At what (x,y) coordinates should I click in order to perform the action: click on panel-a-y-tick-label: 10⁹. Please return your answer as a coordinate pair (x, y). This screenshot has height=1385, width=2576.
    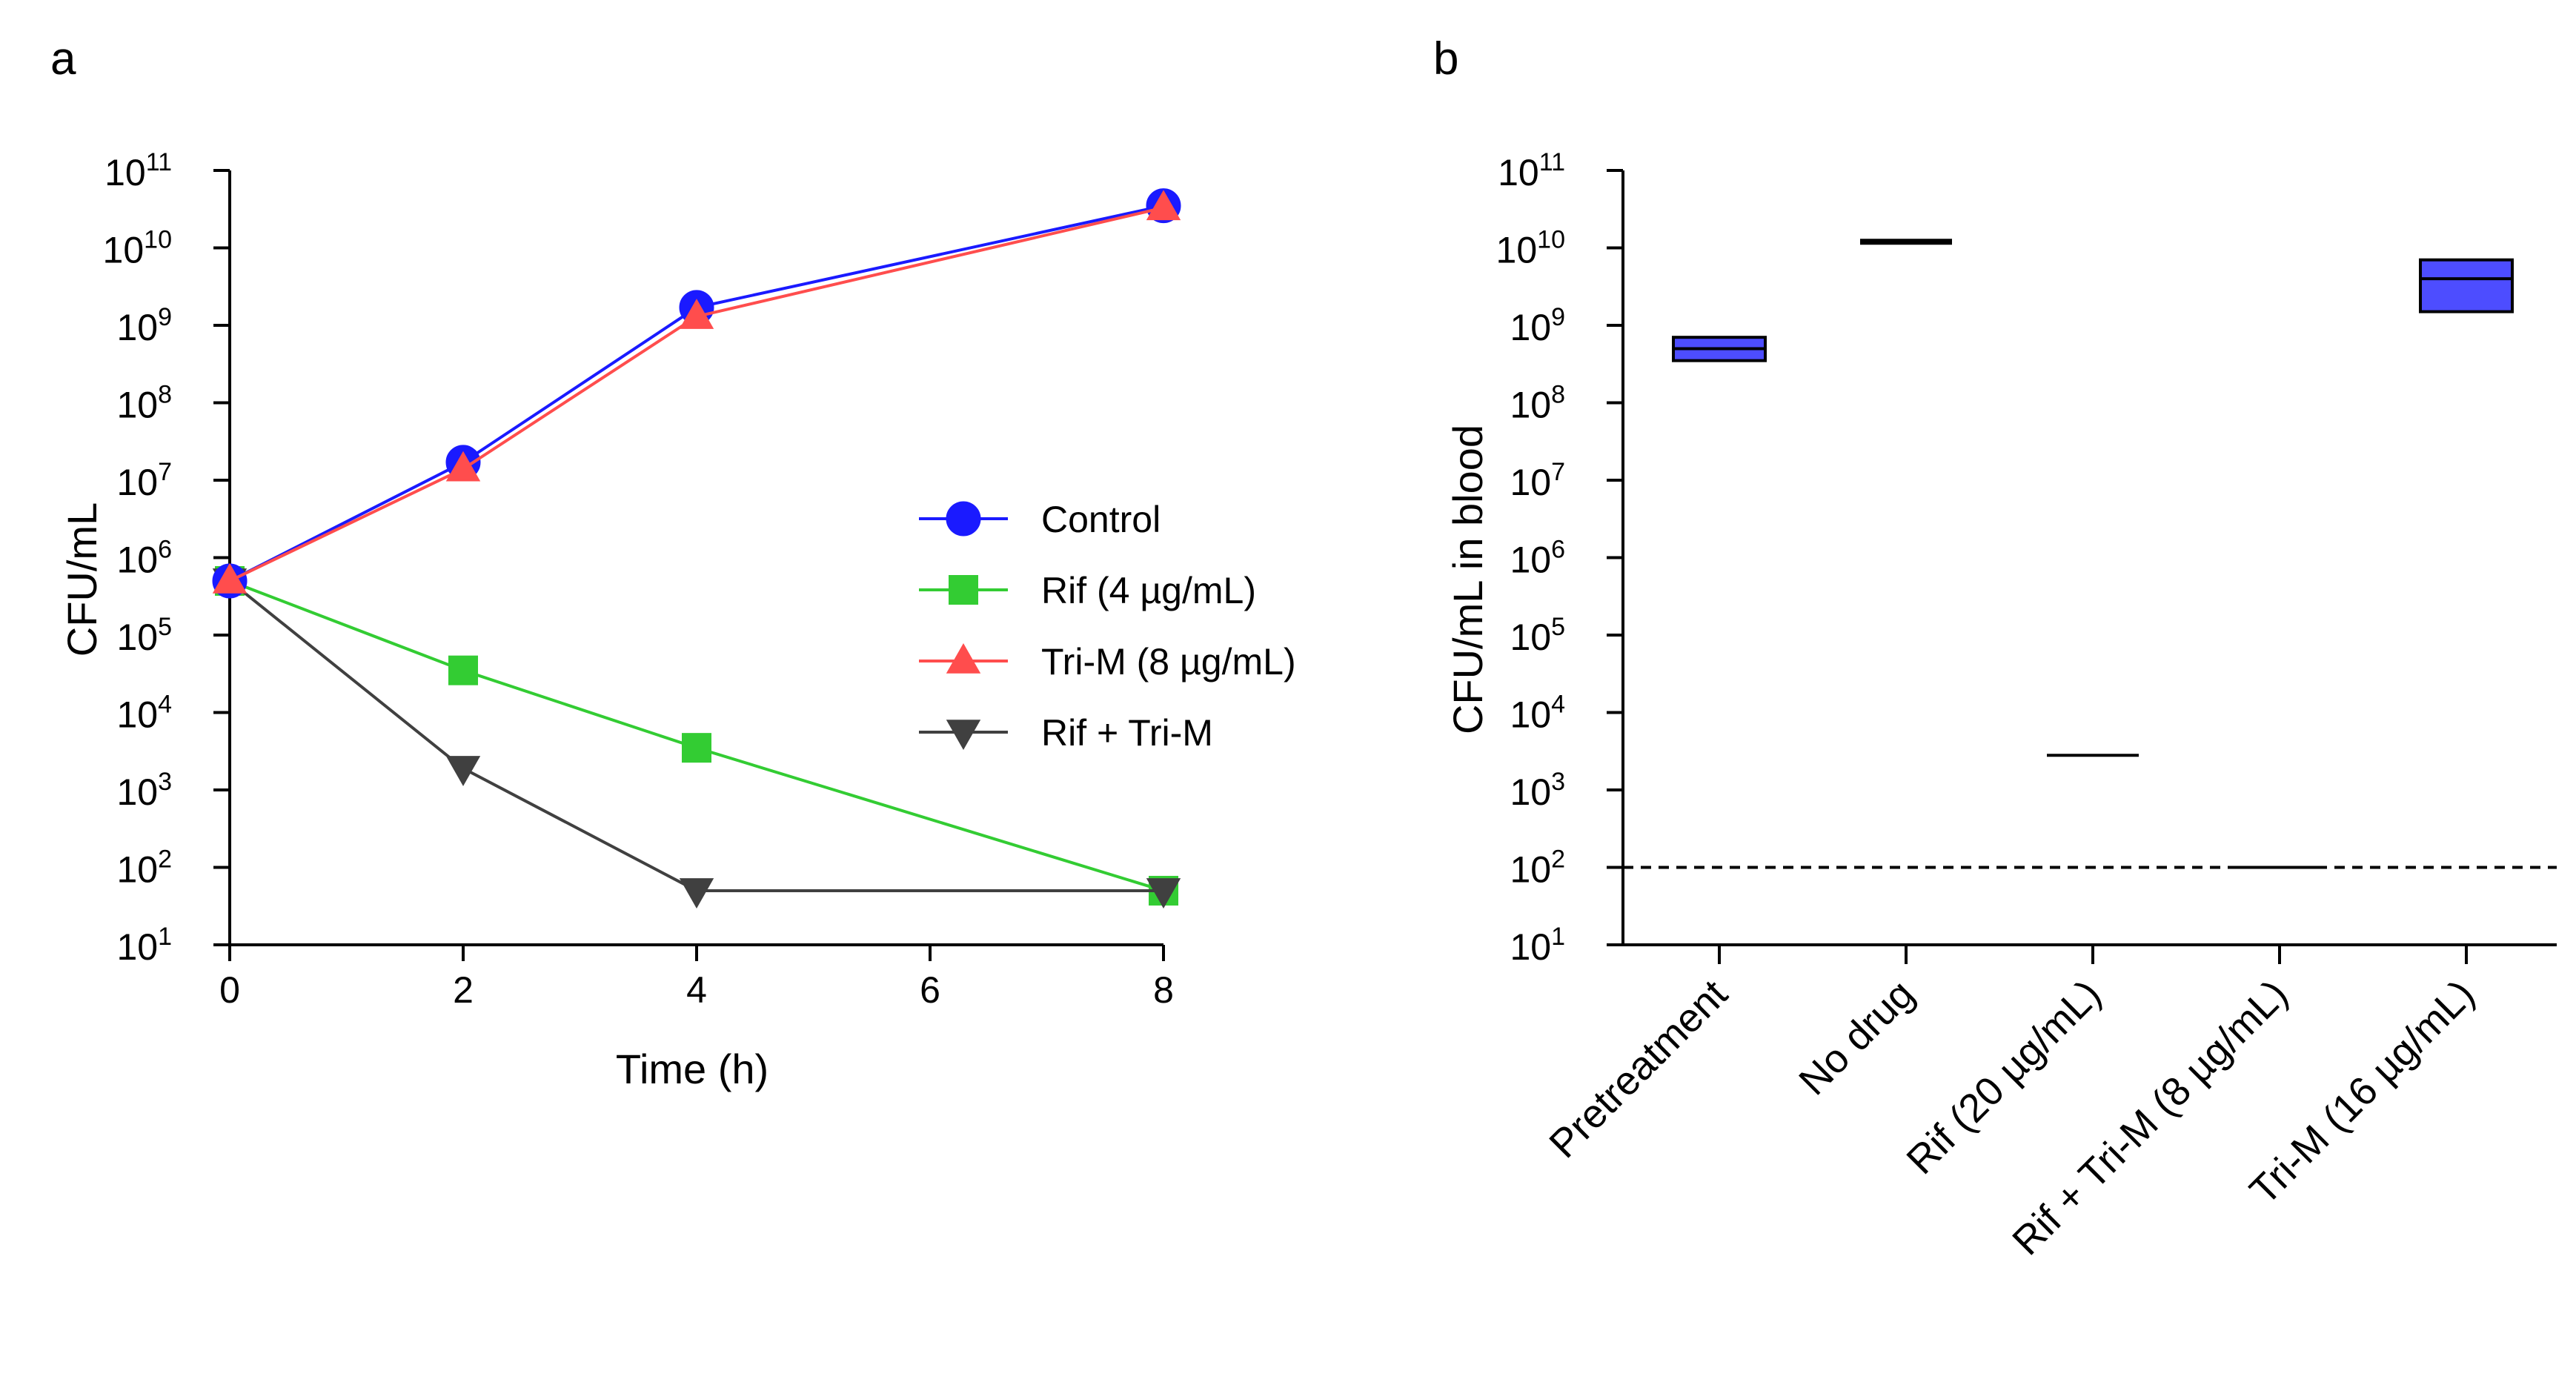
    Looking at the image, I should click on (144, 326).